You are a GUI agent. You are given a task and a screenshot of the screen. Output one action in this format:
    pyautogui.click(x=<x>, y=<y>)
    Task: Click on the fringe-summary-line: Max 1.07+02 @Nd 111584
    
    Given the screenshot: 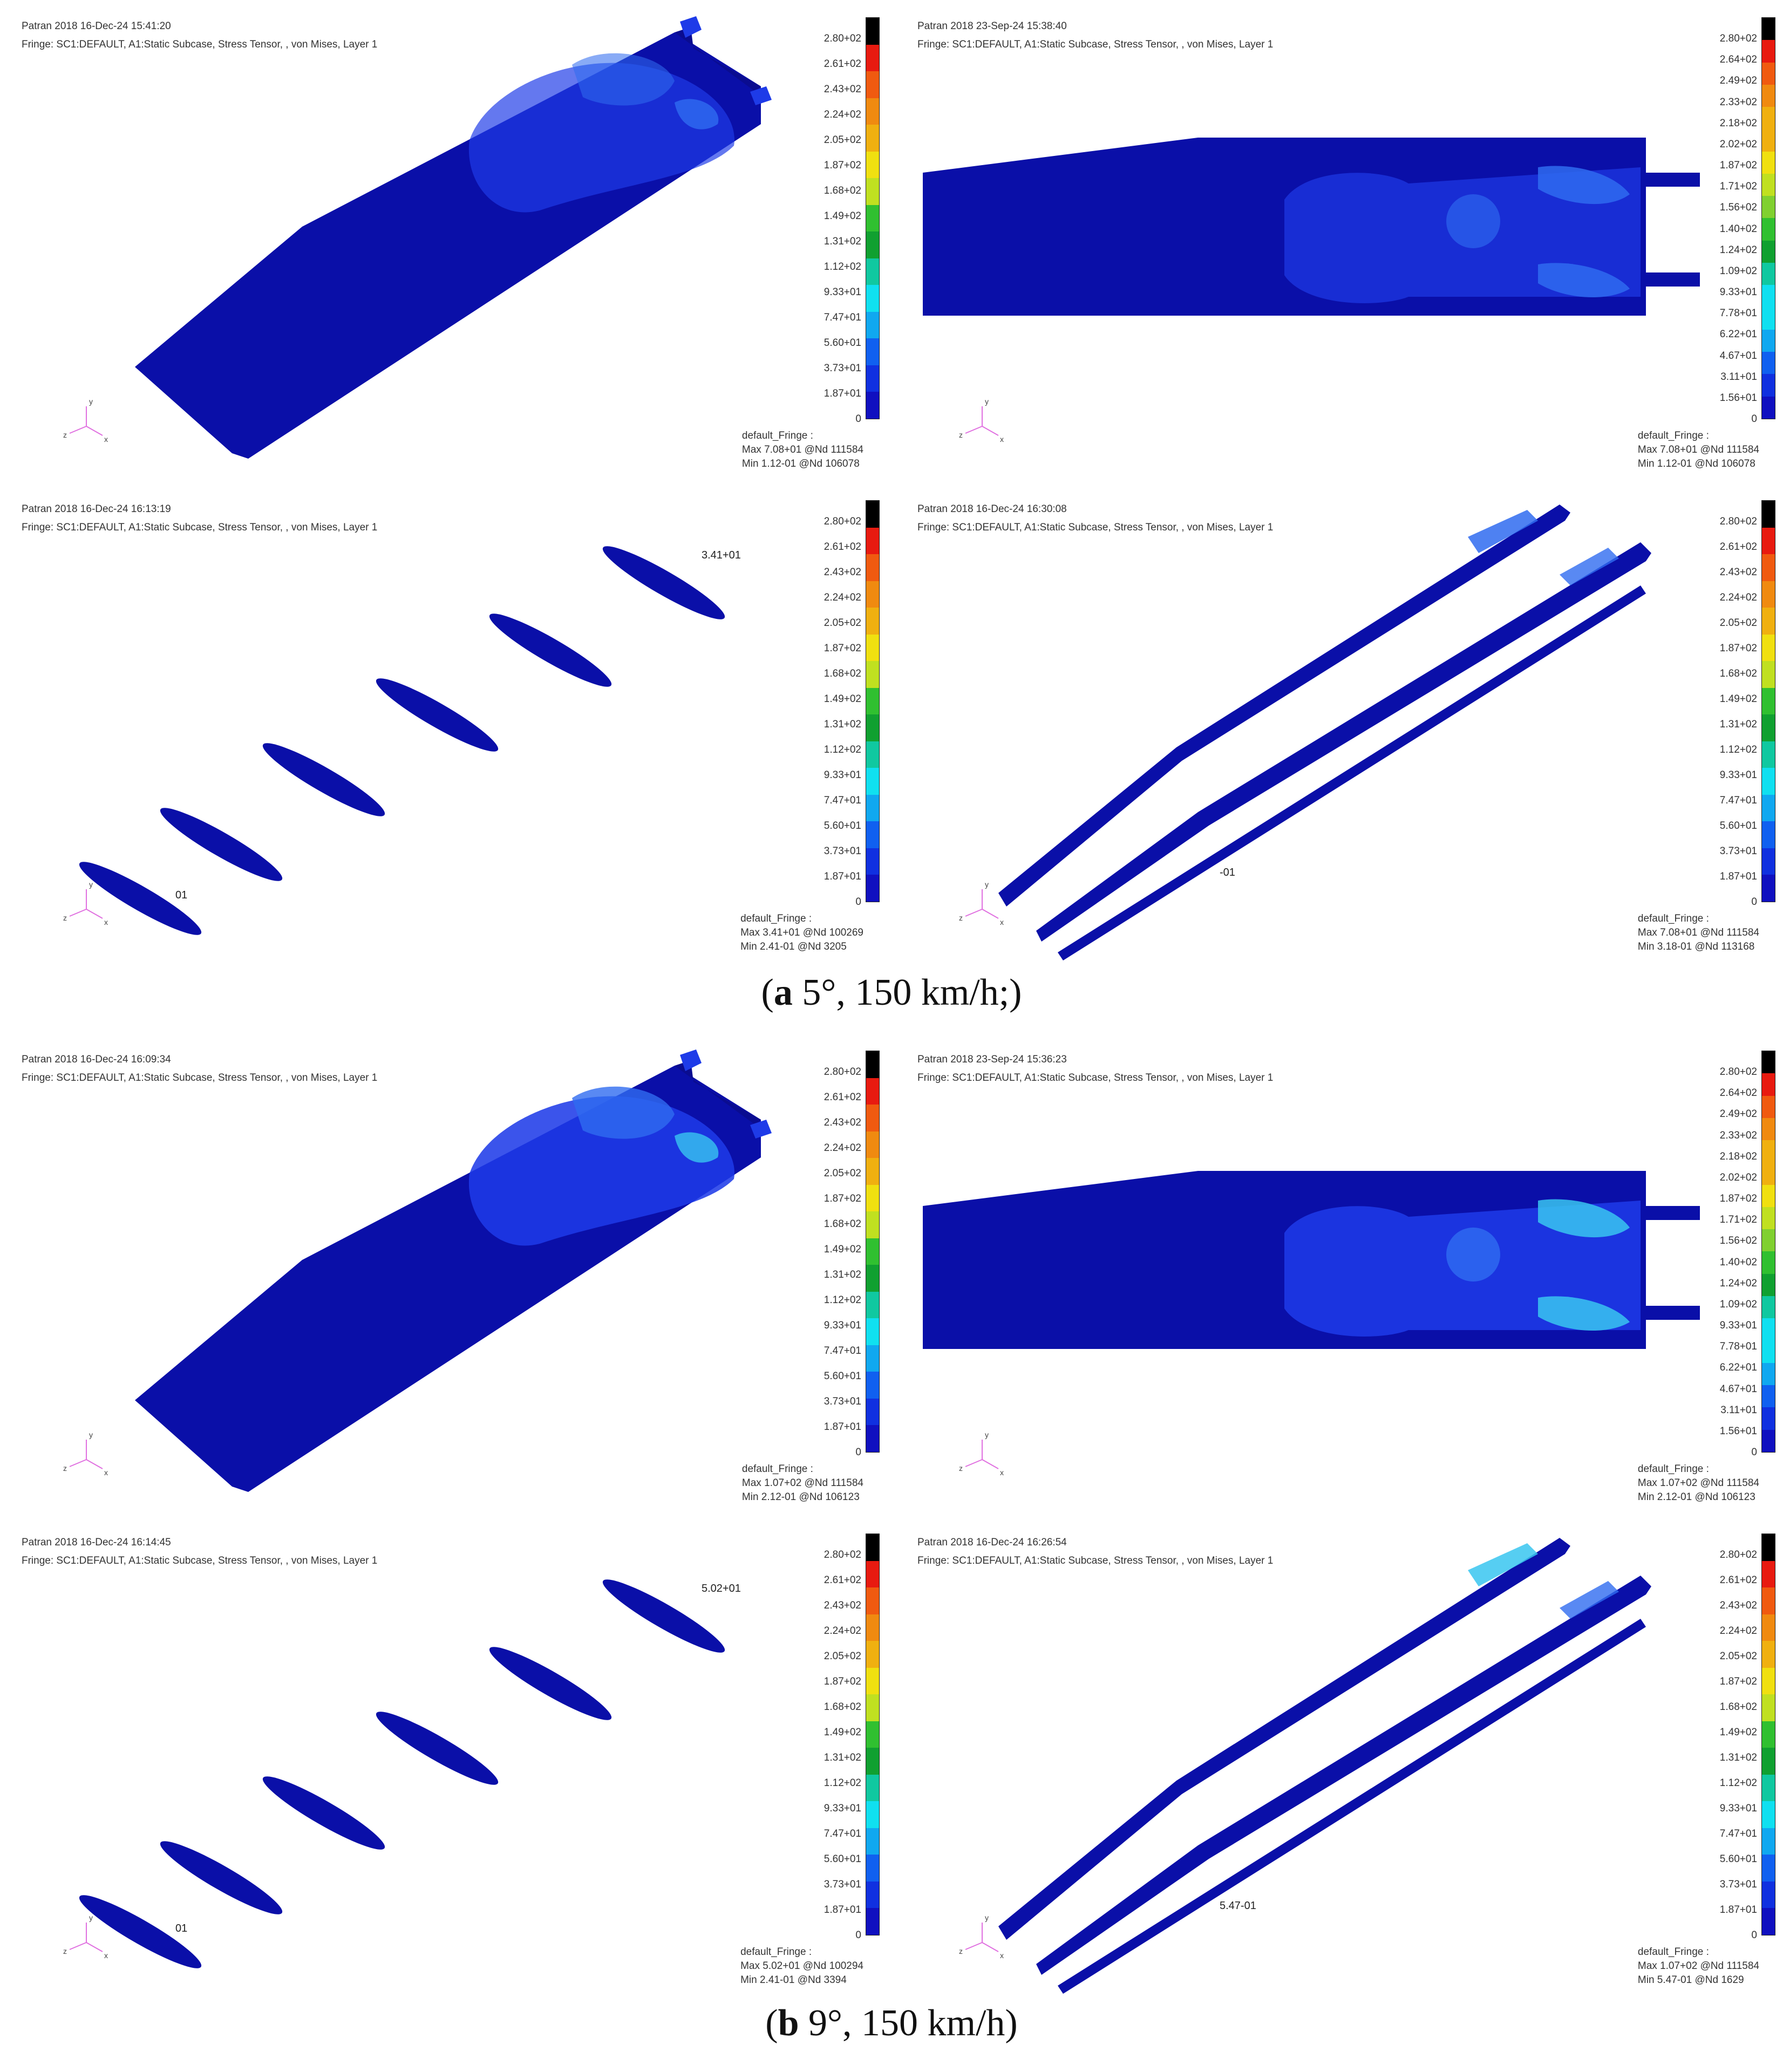 What is the action you would take?
    pyautogui.click(x=1698, y=1966)
    